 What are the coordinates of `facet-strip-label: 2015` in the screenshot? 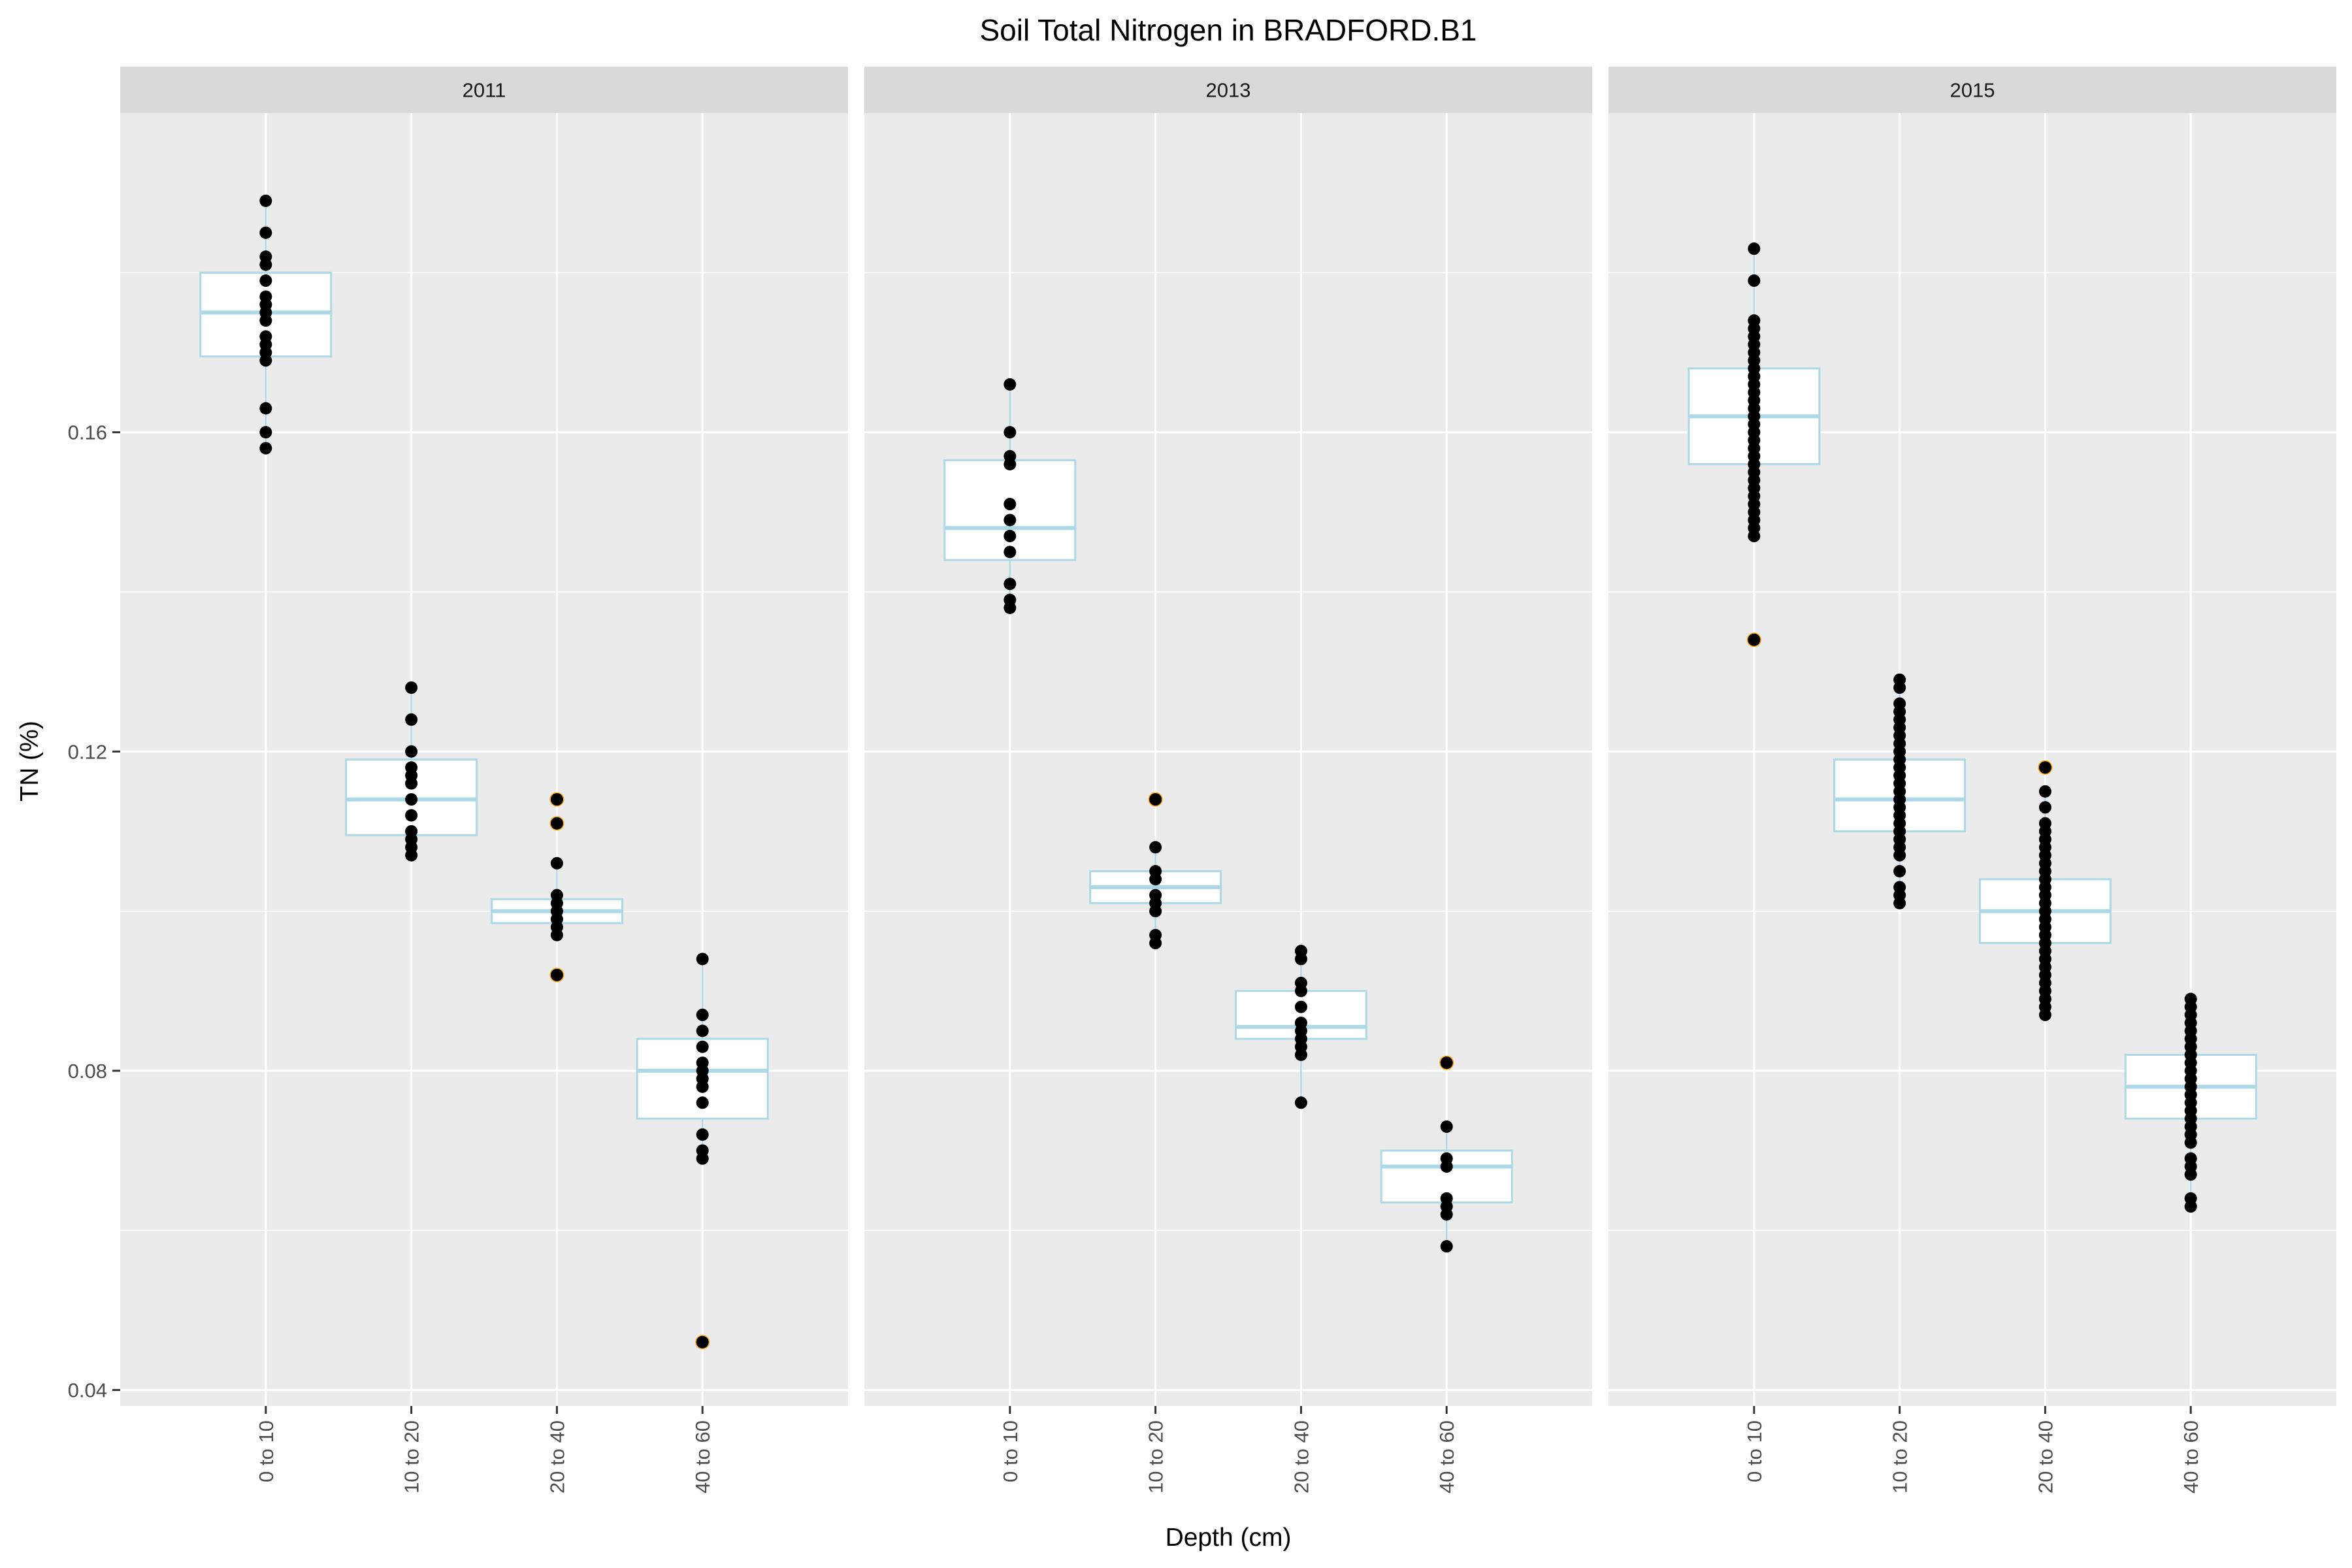 It's located at (1972, 90).